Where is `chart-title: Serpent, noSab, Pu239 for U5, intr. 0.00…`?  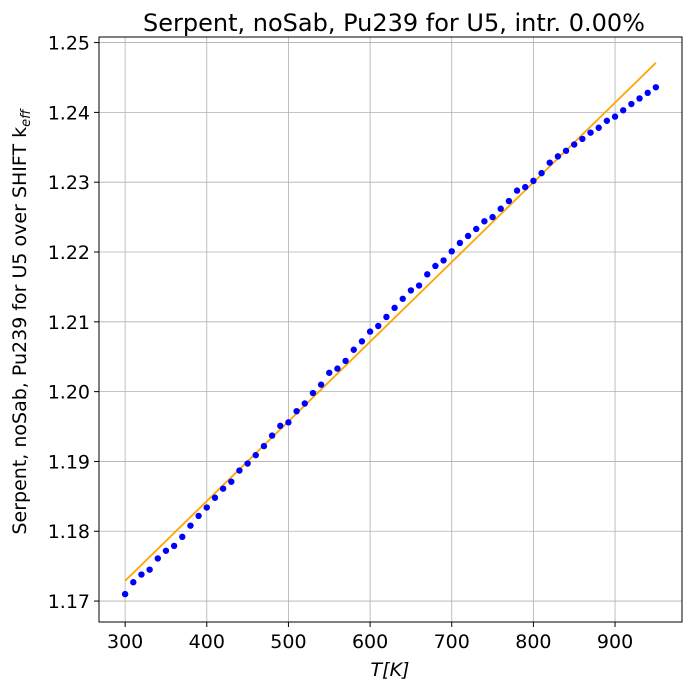
chart-title: Serpent, noSab, Pu239 for U5, intr. 0.00… is located at coordinates (394, 23).